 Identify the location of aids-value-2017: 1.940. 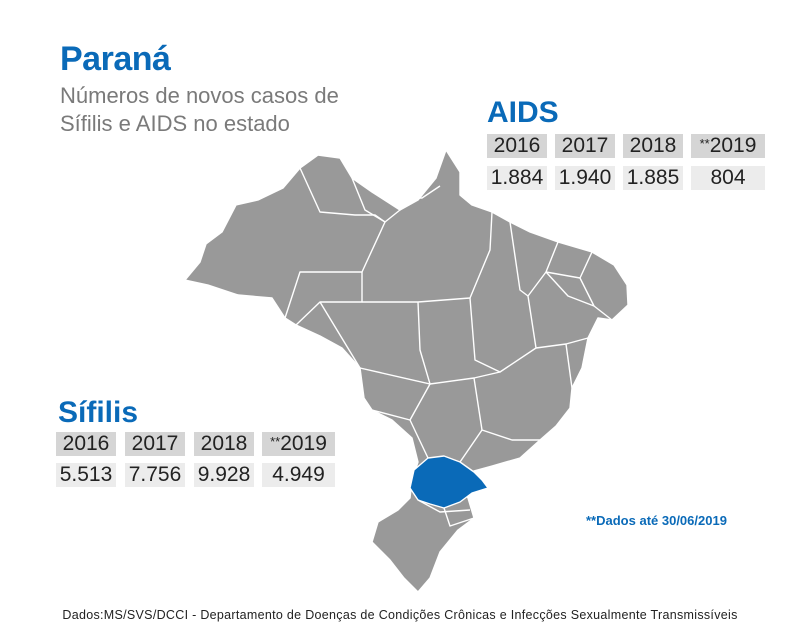
(585, 178).